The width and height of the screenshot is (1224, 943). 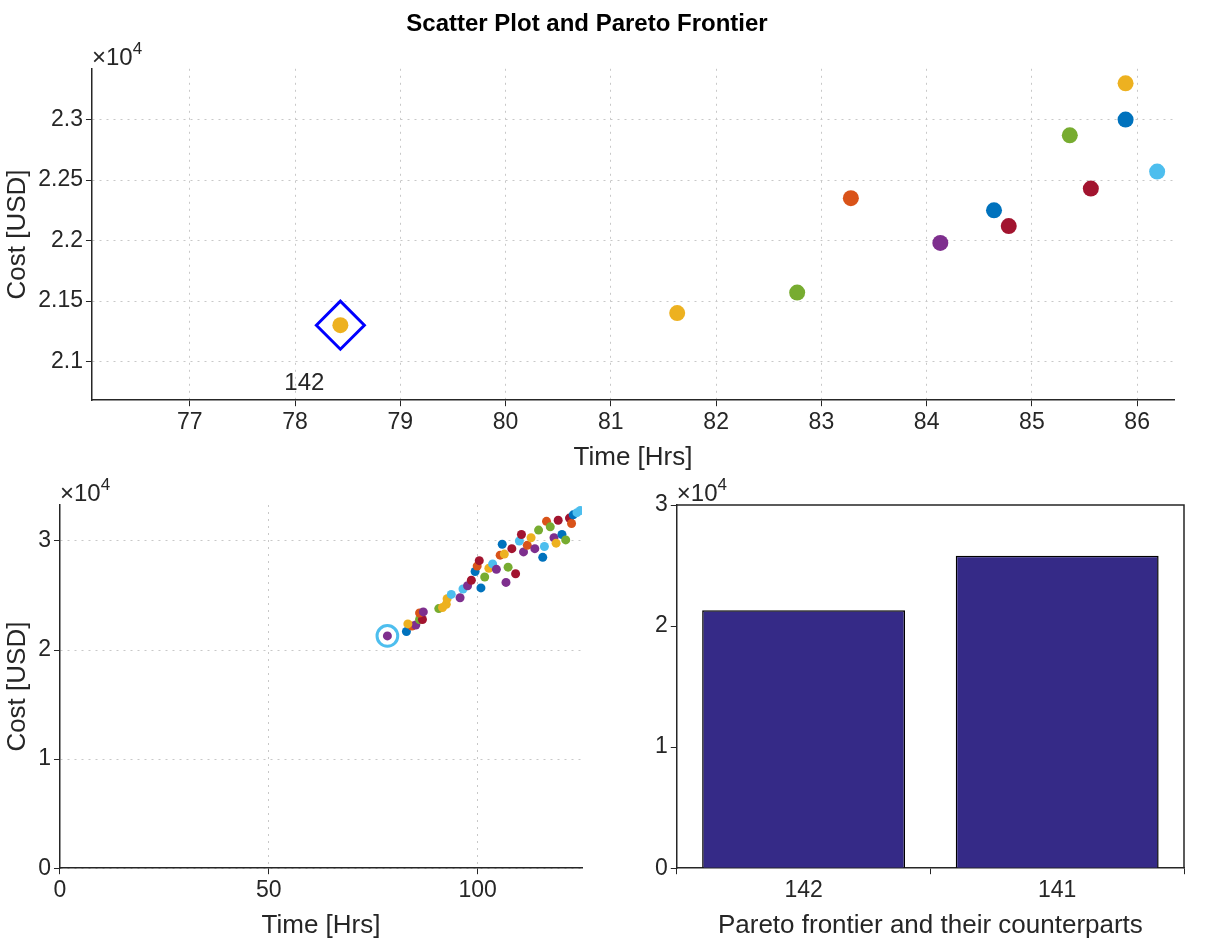 I want to click on x-tick-label: 141, so click(x=1057, y=889).